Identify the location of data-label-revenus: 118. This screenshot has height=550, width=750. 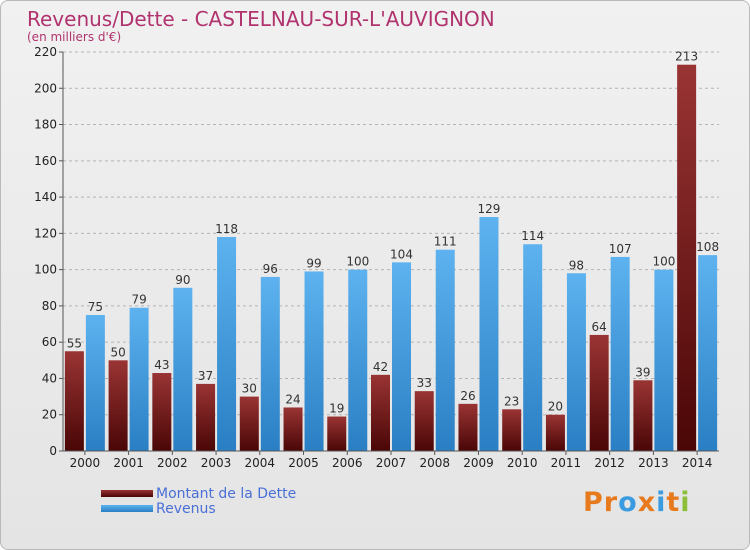
(226, 229).